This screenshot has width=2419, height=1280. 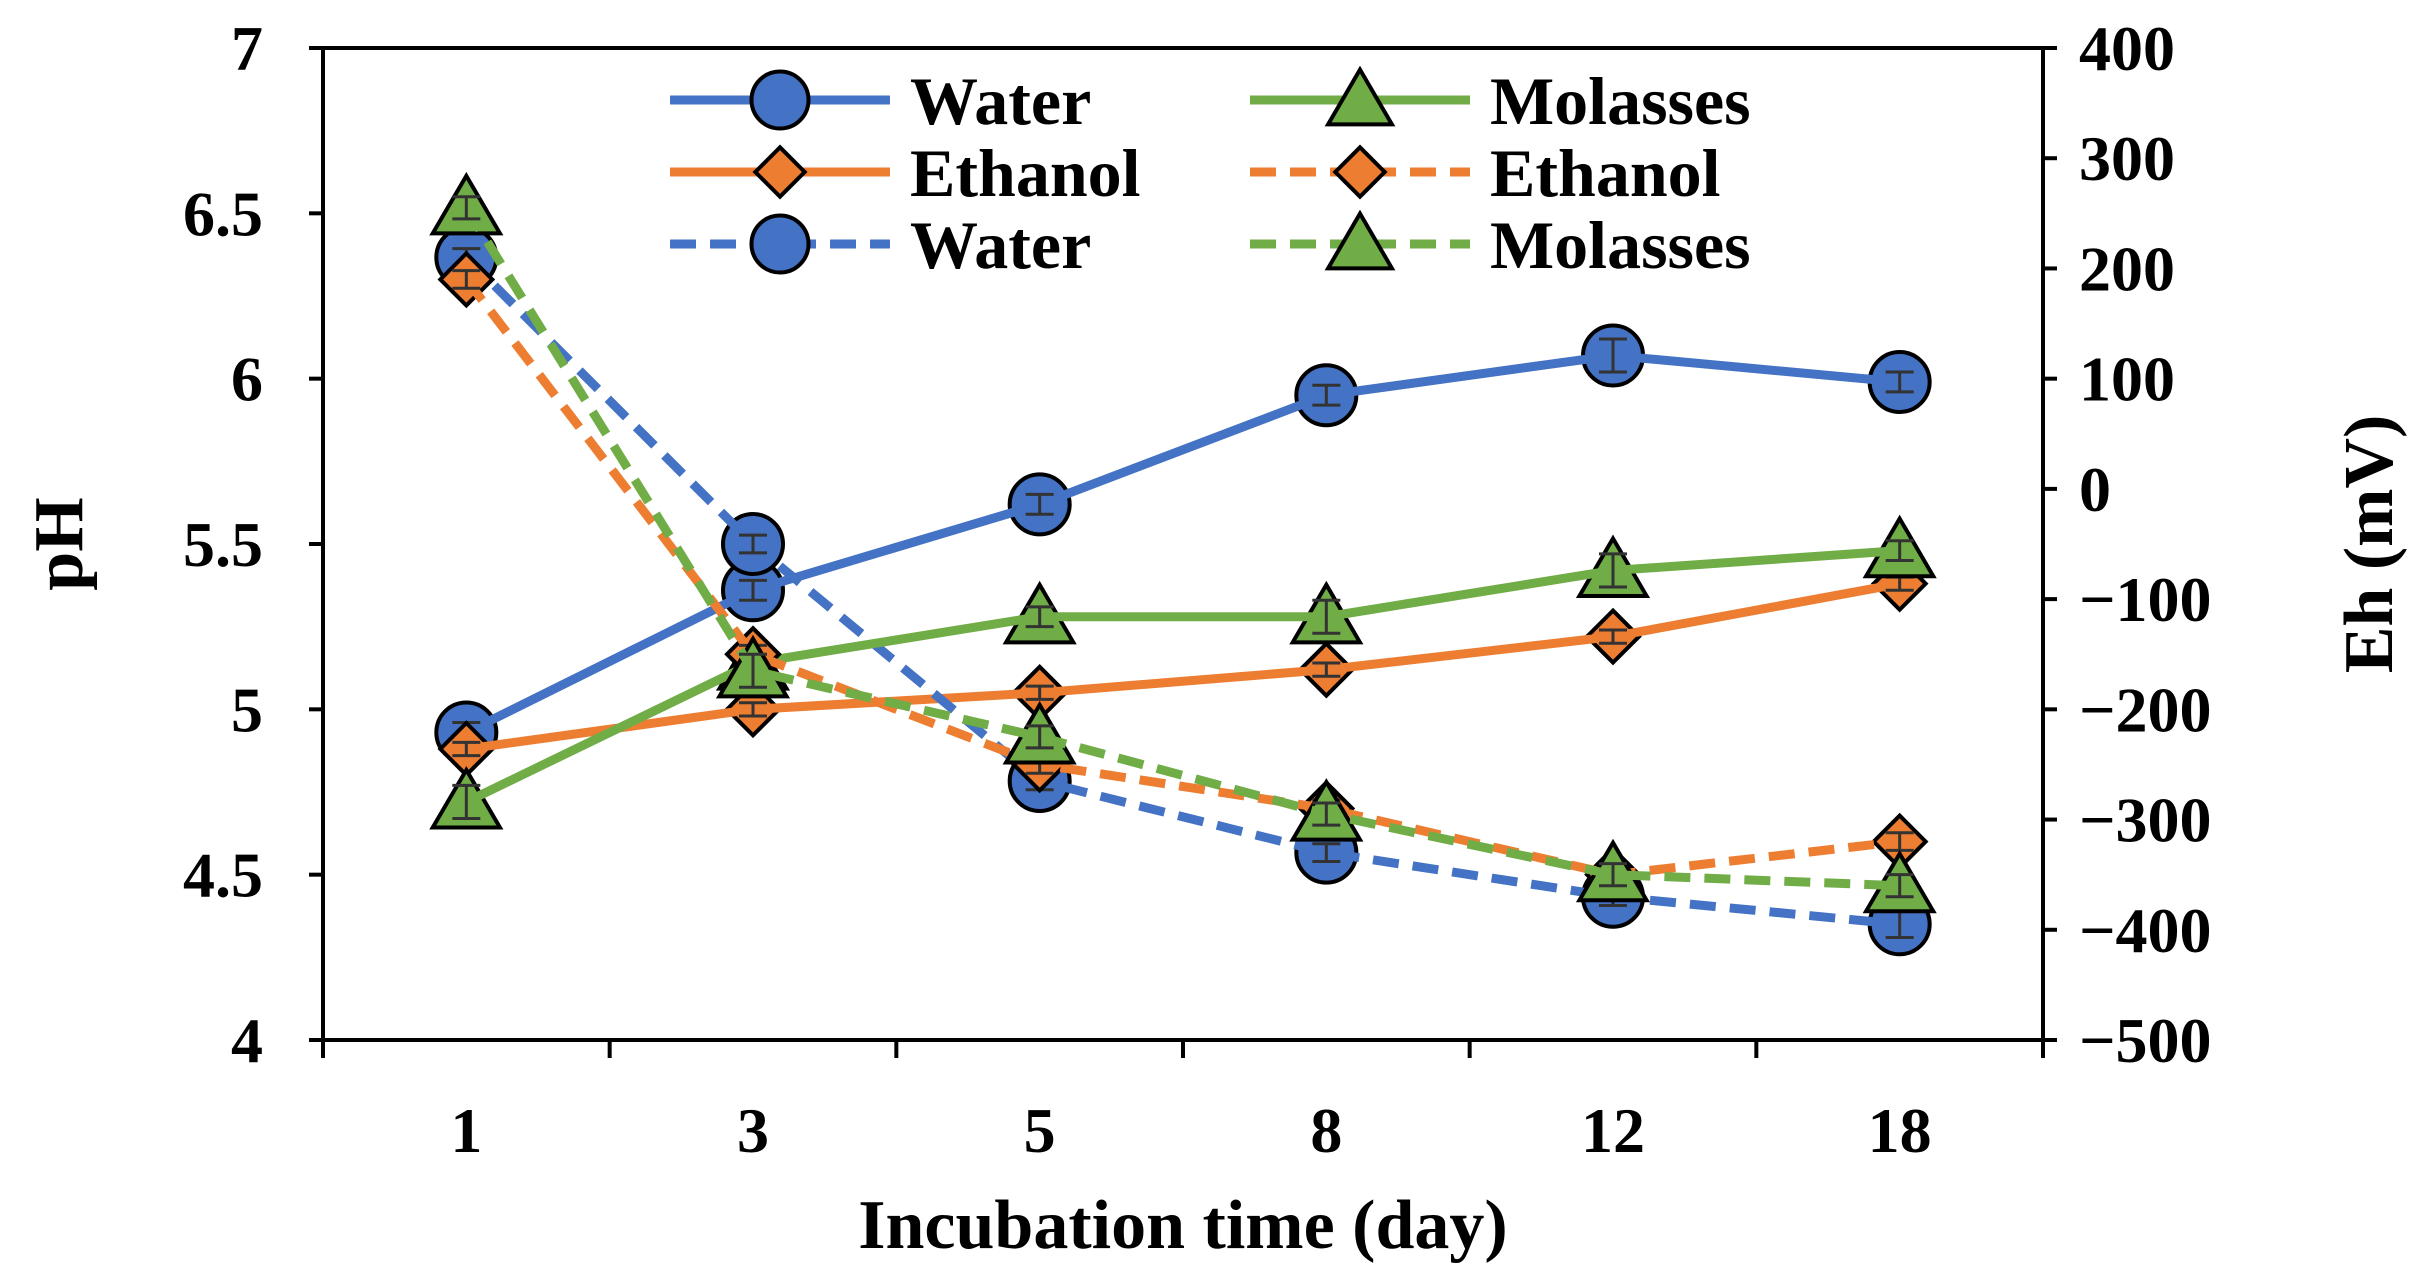 I want to click on x-tick-label: 1, so click(x=466, y=1130).